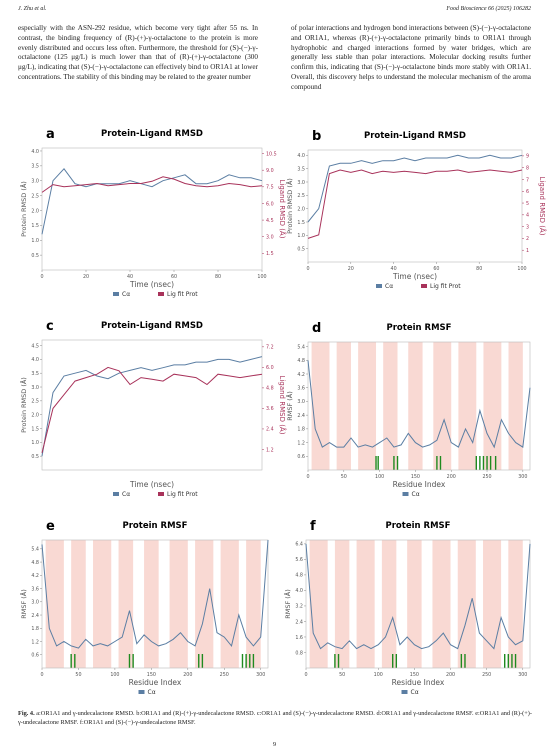 The image size is (549, 755). What do you see at coordinates (274, 744) in the screenshot?
I see `page-number: 9` at bounding box center [274, 744].